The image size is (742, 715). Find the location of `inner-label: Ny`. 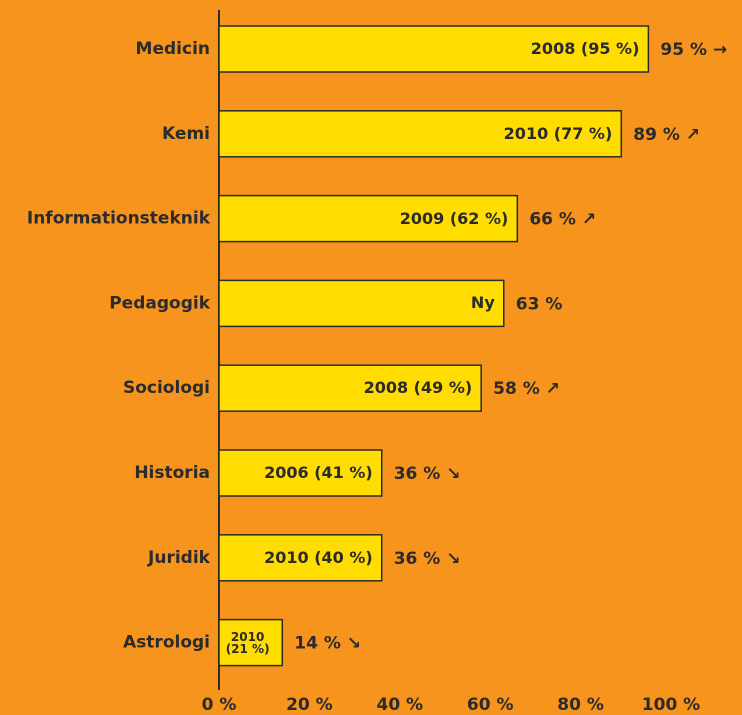

inner-label: Ny is located at coordinates (482, 303).